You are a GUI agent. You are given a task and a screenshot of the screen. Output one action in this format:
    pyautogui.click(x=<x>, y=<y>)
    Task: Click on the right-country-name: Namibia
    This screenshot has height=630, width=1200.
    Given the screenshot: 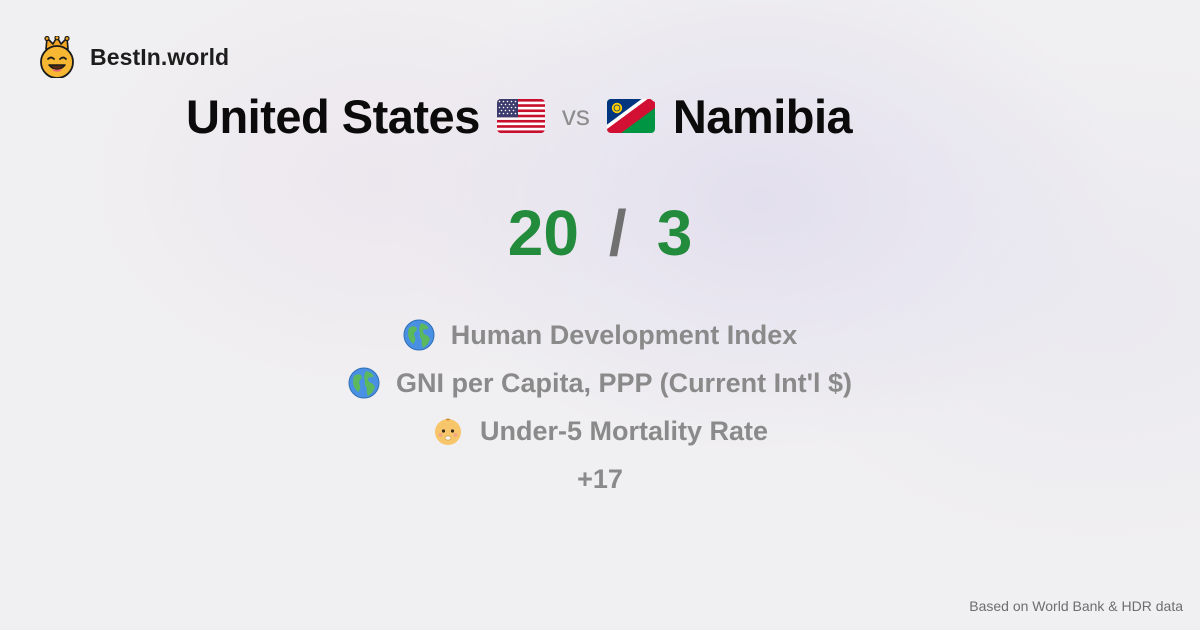 What is the action you would take?
    pyautogui.click(x=762, y=116)
    